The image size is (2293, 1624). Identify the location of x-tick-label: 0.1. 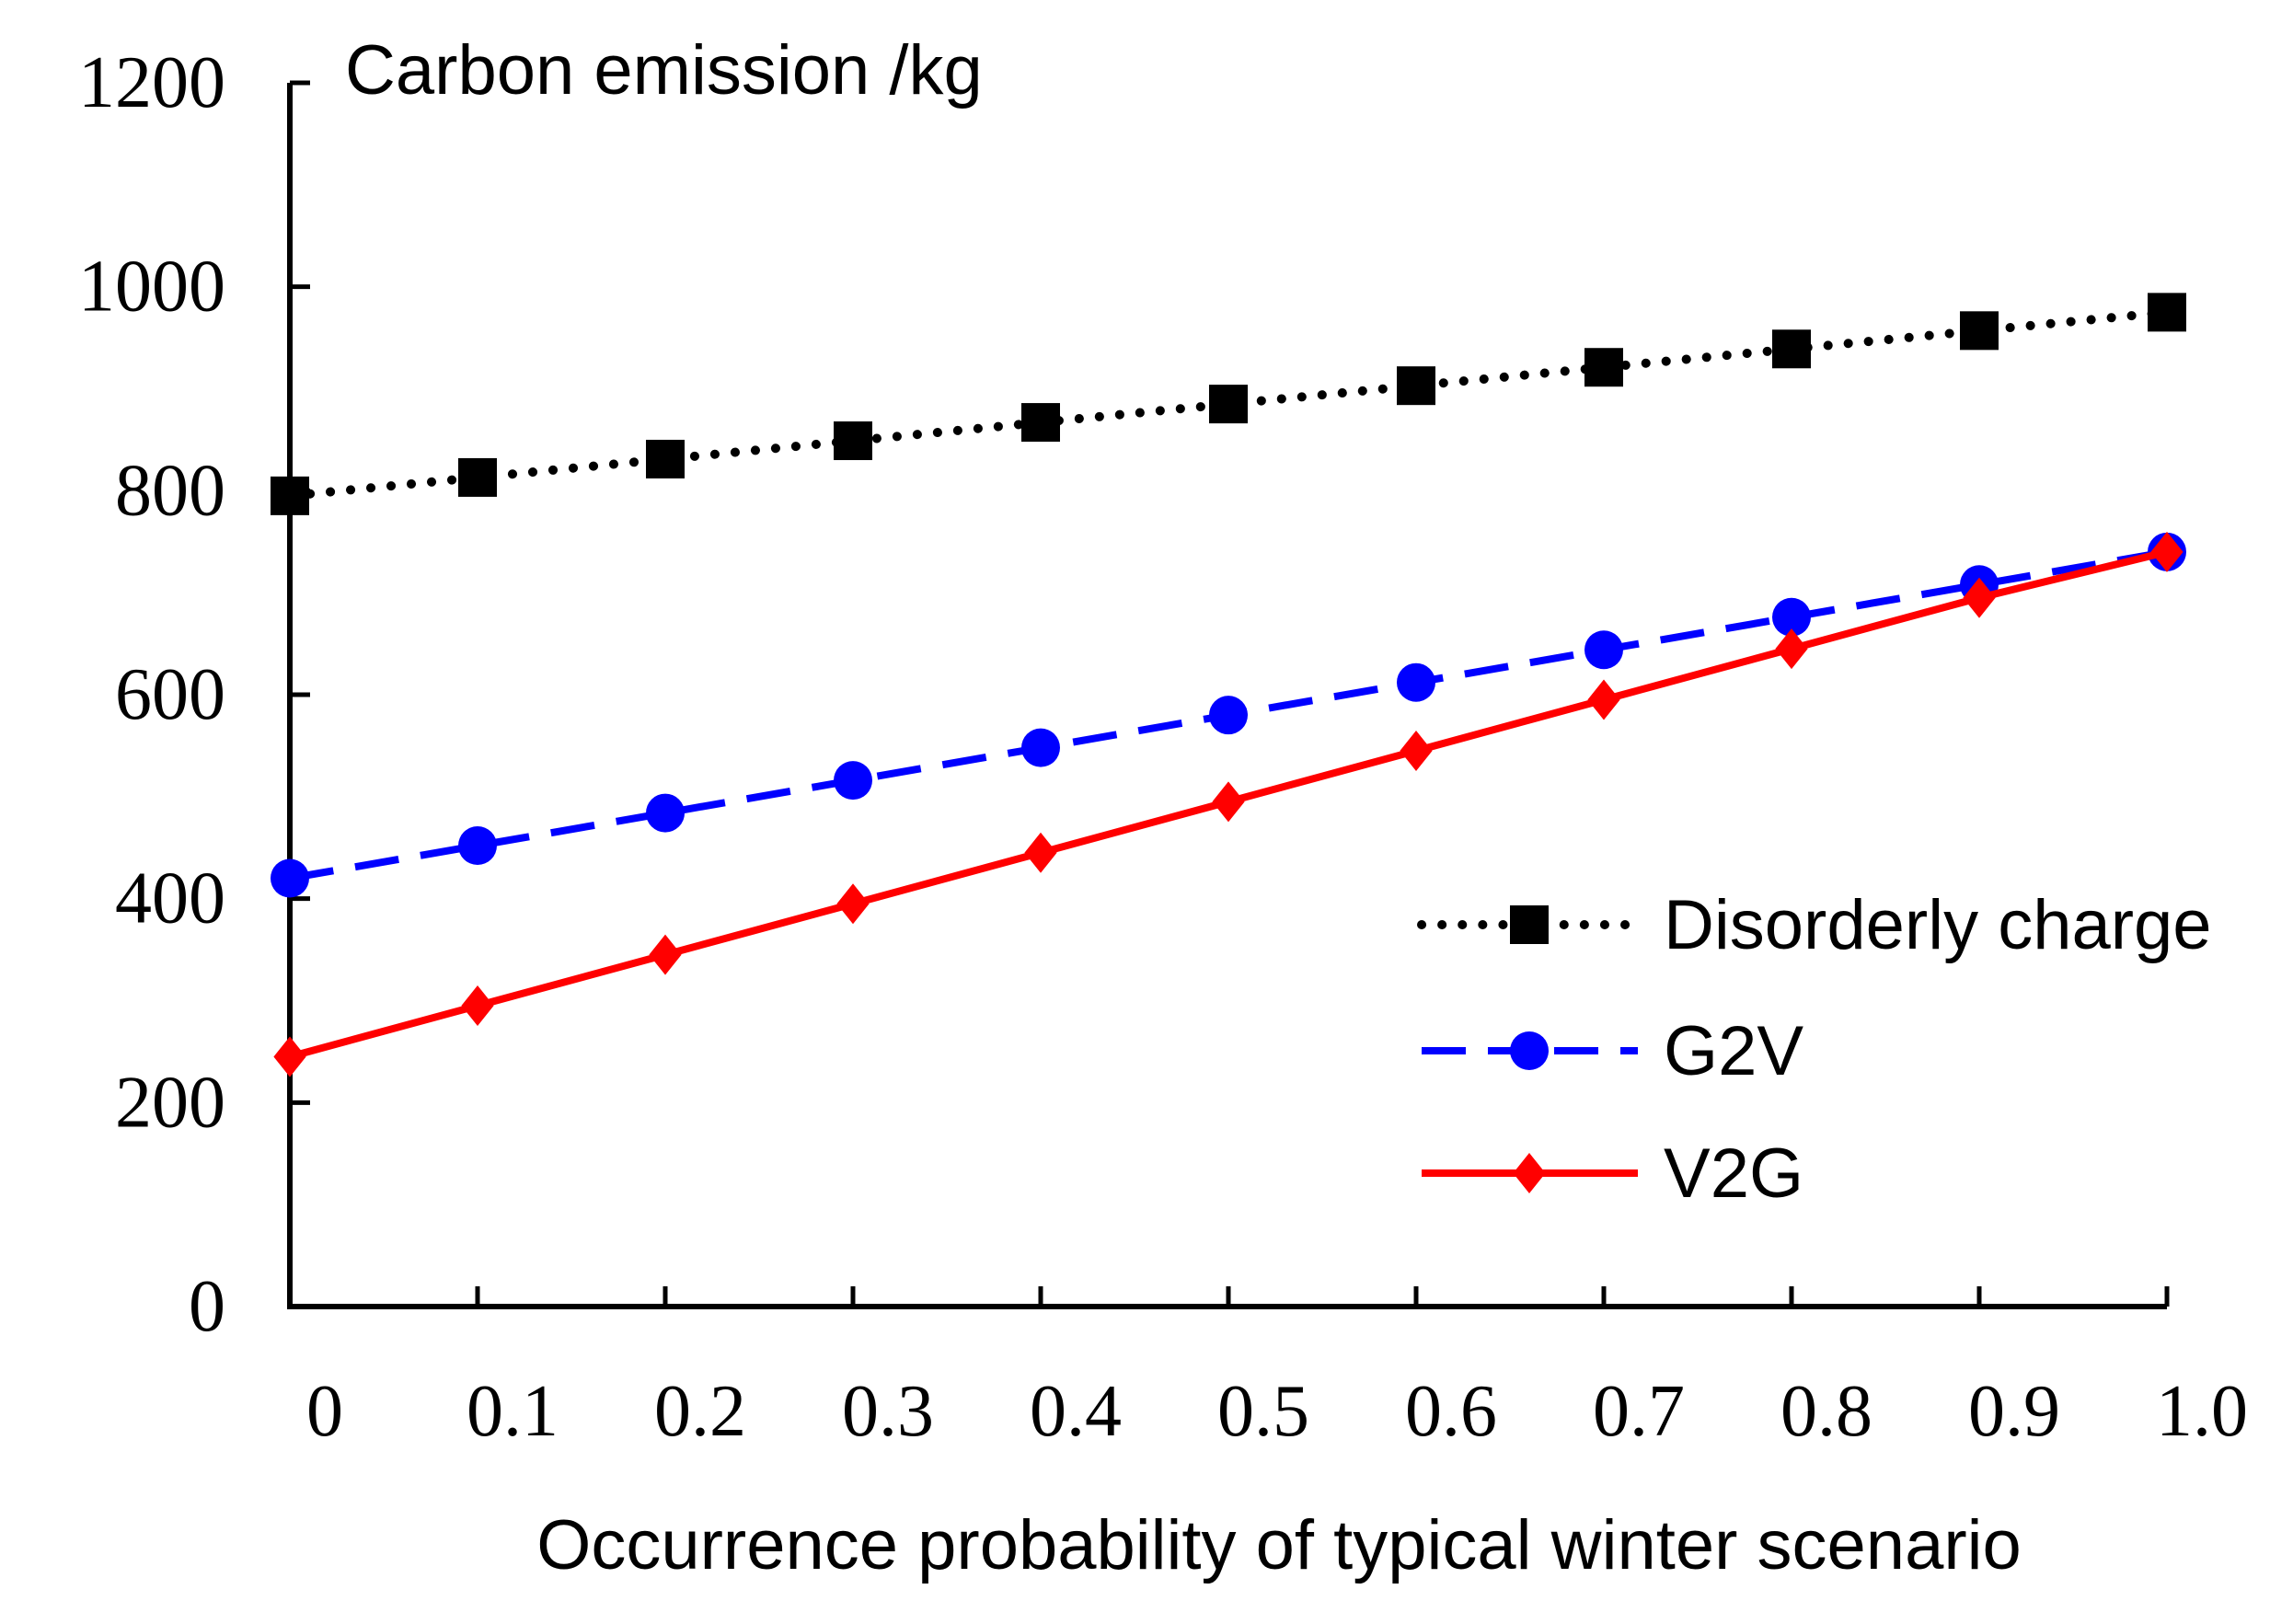
(513, 1411).